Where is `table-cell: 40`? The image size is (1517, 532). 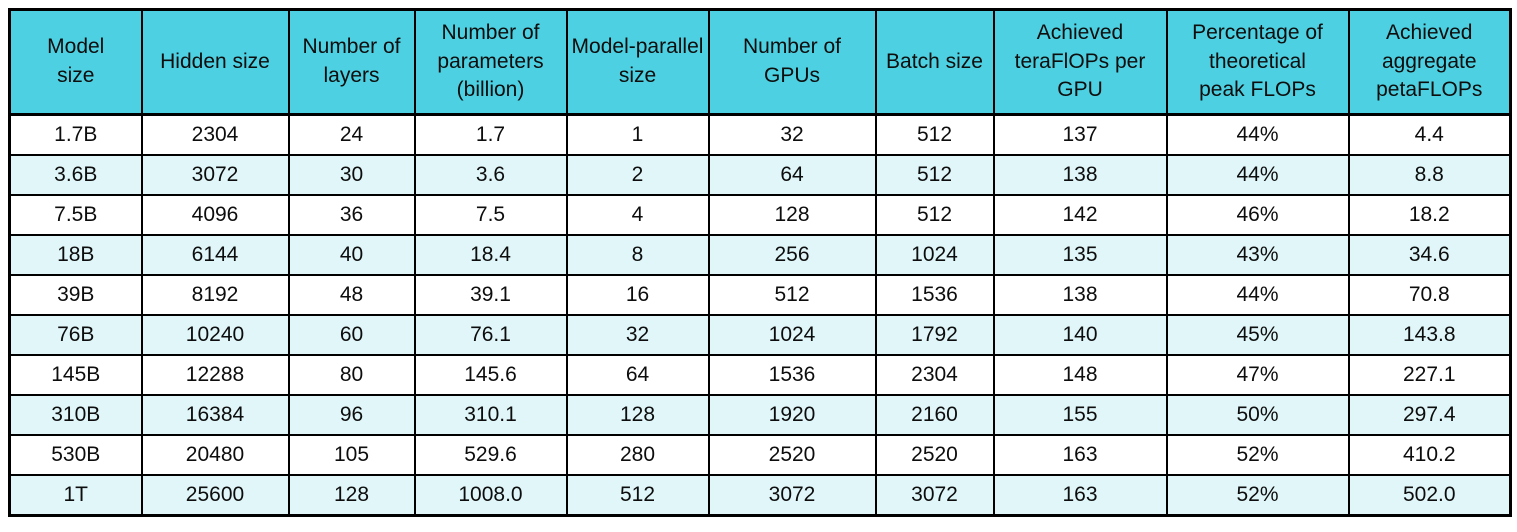 table-cell: 40 is located at coordinates (351, 255).